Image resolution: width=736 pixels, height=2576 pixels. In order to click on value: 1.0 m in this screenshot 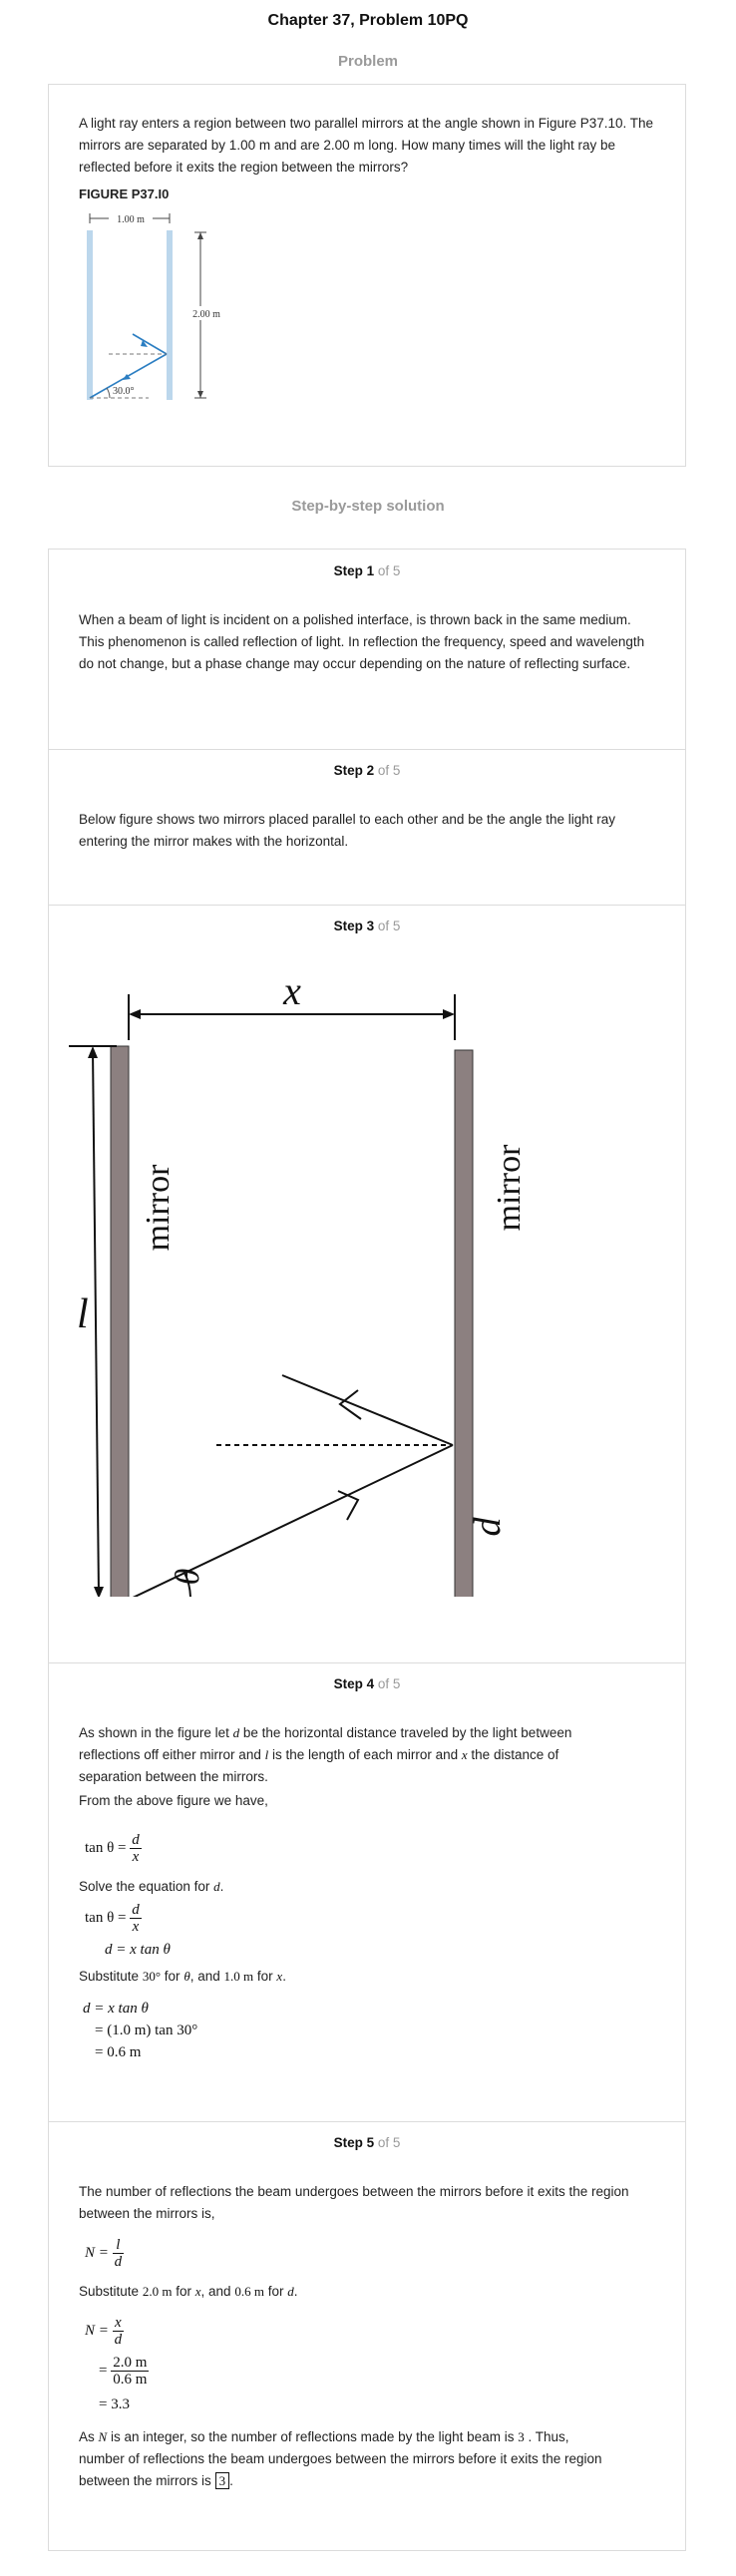, I will do `click(238, 1977)`.